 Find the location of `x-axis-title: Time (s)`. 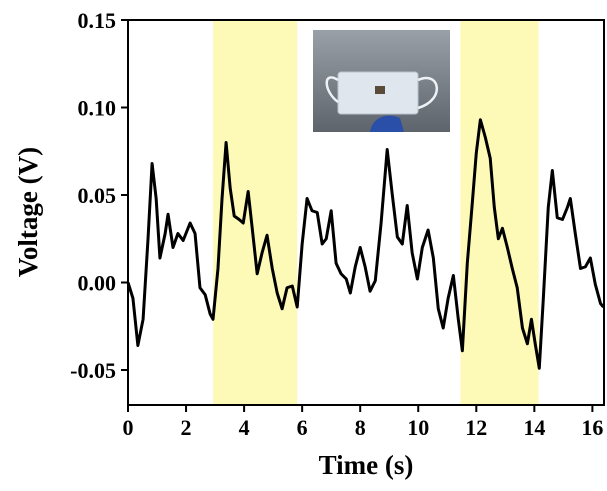

x-axis-title: Time (s) is located at coordinates (366, 465).